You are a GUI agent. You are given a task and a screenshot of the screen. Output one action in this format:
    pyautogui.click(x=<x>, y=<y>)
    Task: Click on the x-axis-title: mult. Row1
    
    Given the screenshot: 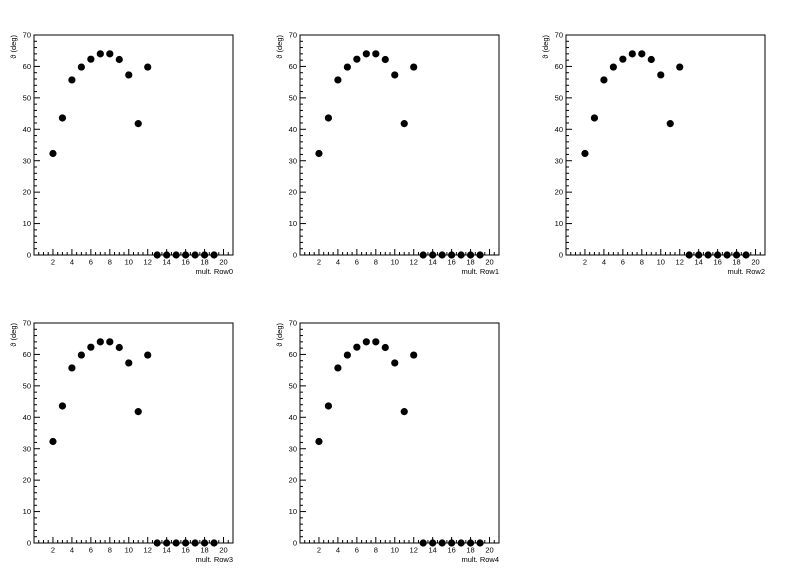 What is the action you would take?
    pyautogui.click(x=480, y=271)
    